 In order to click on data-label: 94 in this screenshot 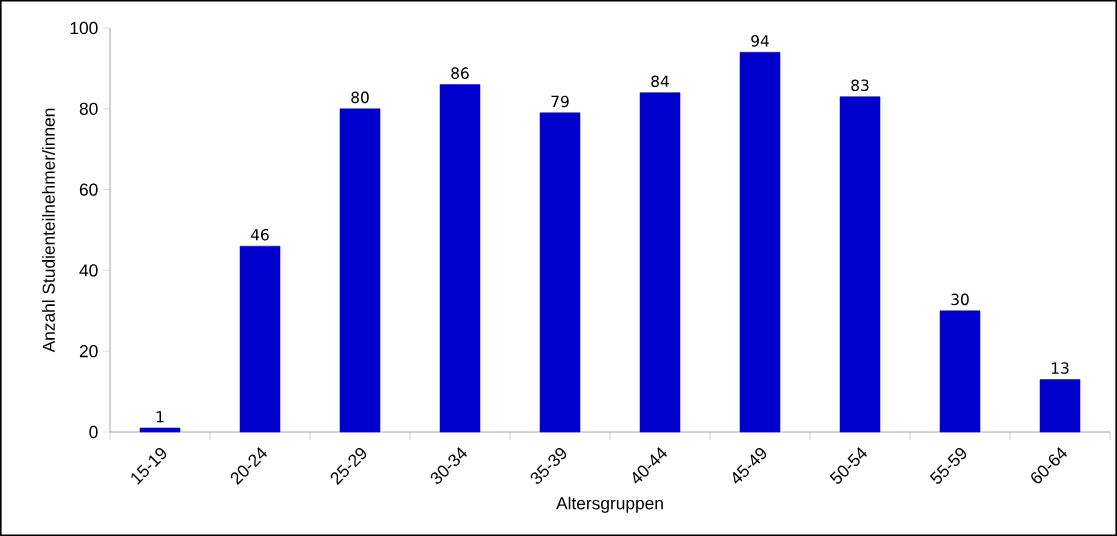, I will do `click(760, 41)`.